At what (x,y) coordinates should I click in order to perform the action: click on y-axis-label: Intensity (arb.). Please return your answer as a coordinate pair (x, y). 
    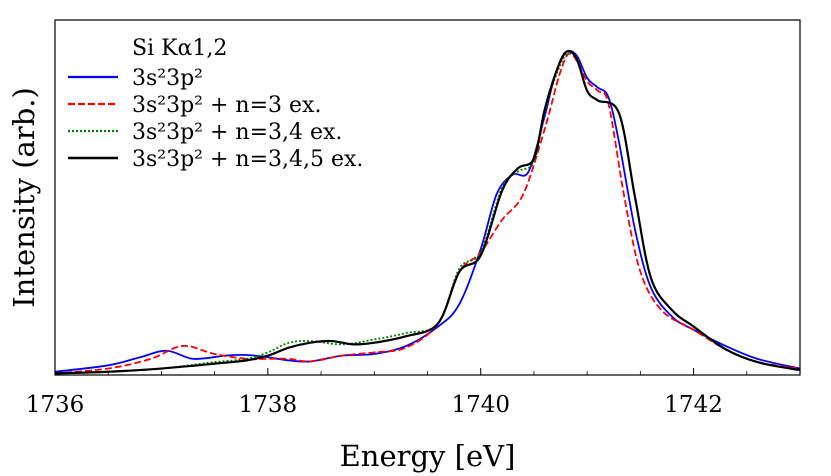
    Looking at the image, I should click on (24, 197).